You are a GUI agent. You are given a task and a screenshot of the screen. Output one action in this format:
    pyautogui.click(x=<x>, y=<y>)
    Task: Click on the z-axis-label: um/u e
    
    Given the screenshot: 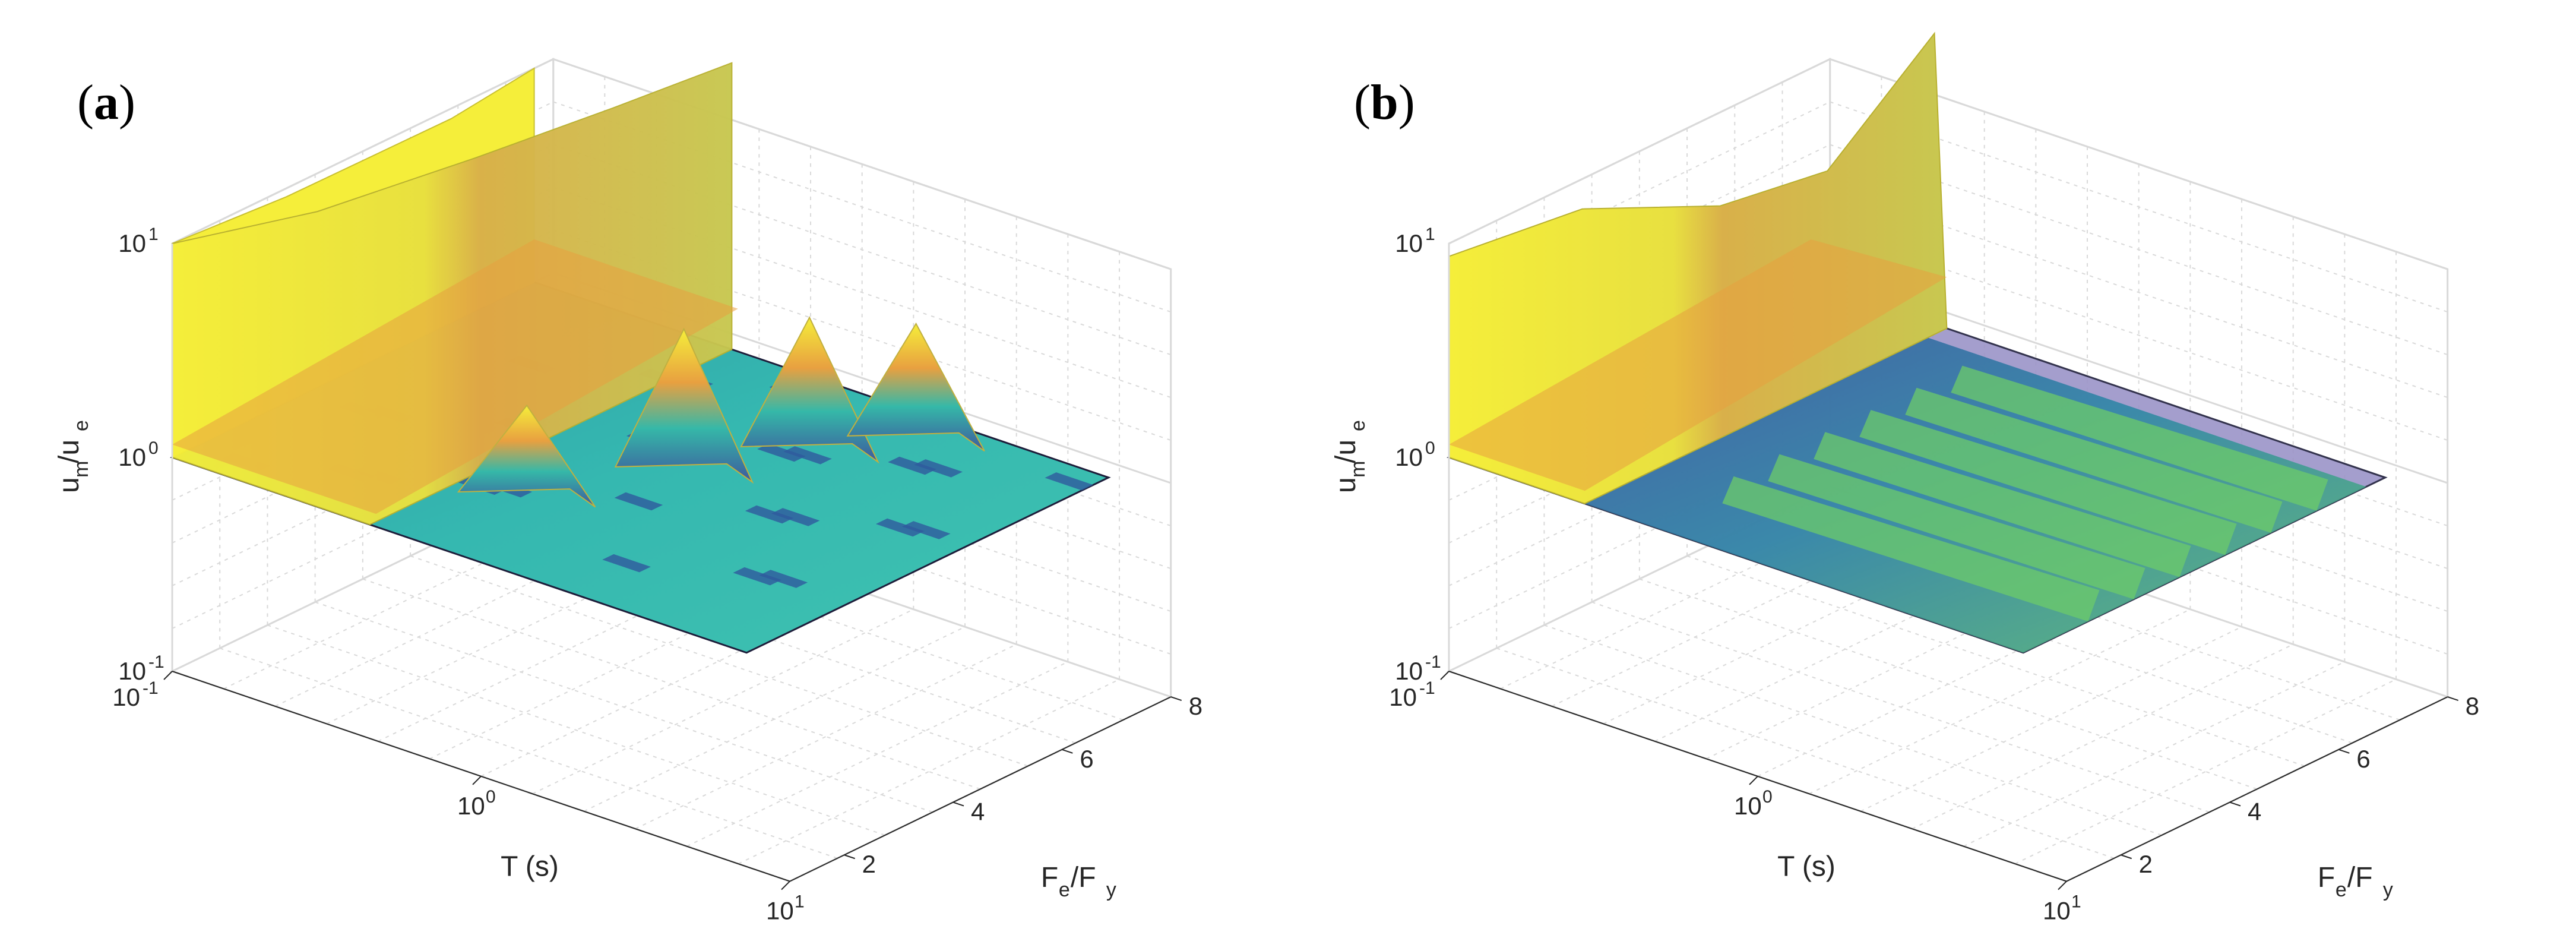 What is the action you would take?
    pyautogui.click(x=73, y=456)
    